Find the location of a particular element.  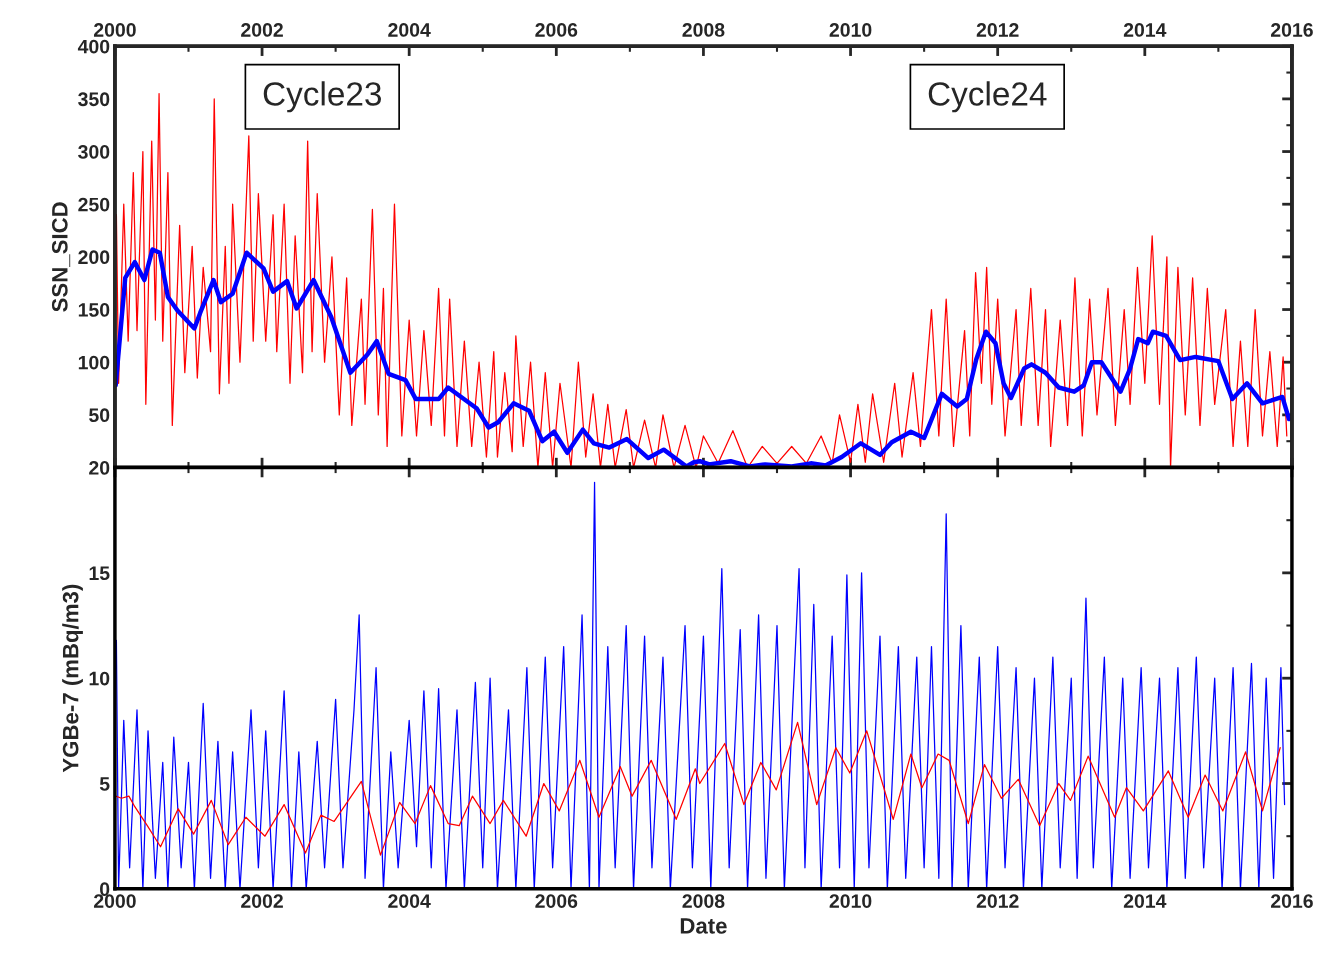

x-axis-title: Date is located at coordinates (703, 926).